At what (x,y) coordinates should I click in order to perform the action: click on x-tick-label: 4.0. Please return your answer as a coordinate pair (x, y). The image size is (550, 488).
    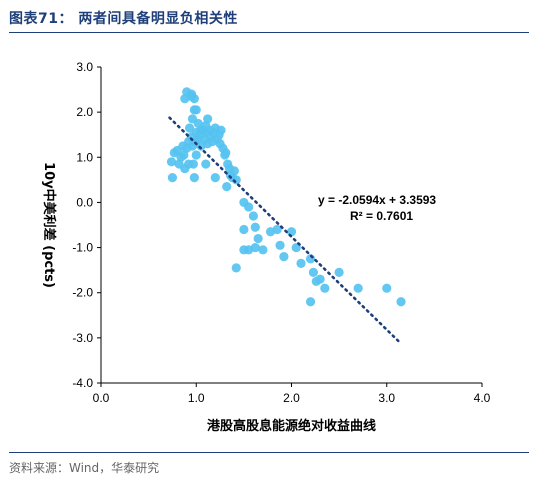
    Looking at the image, I should click on (482, 398).